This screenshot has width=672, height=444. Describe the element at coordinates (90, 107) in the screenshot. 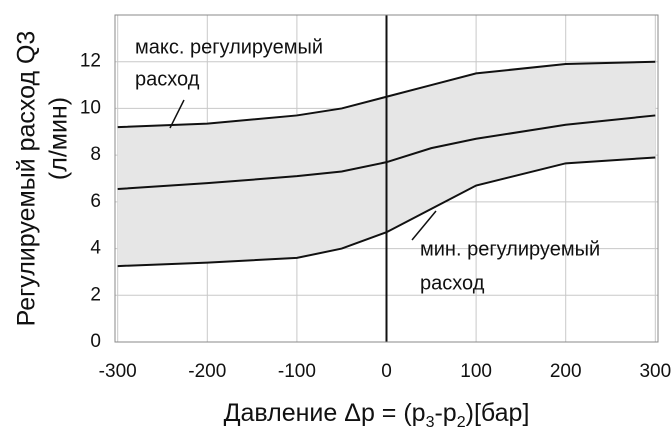

I see `y-tick-label: 10` at that location.